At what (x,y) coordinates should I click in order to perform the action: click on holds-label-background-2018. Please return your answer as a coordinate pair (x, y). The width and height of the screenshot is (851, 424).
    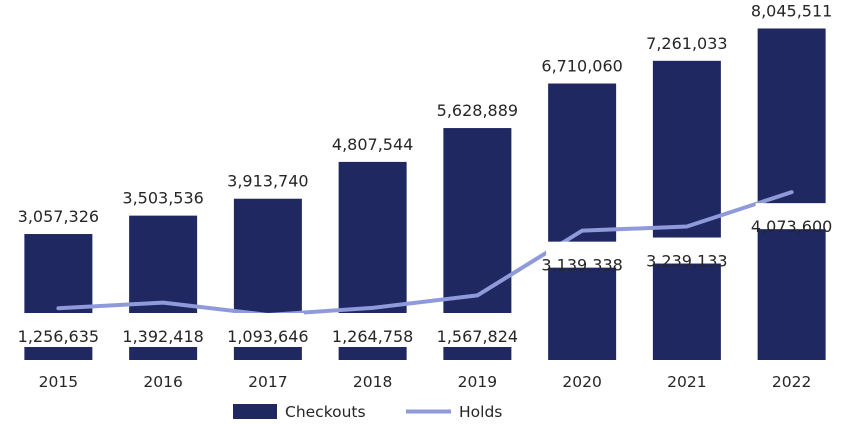
    Looking at the image, I should click on (372, 330).